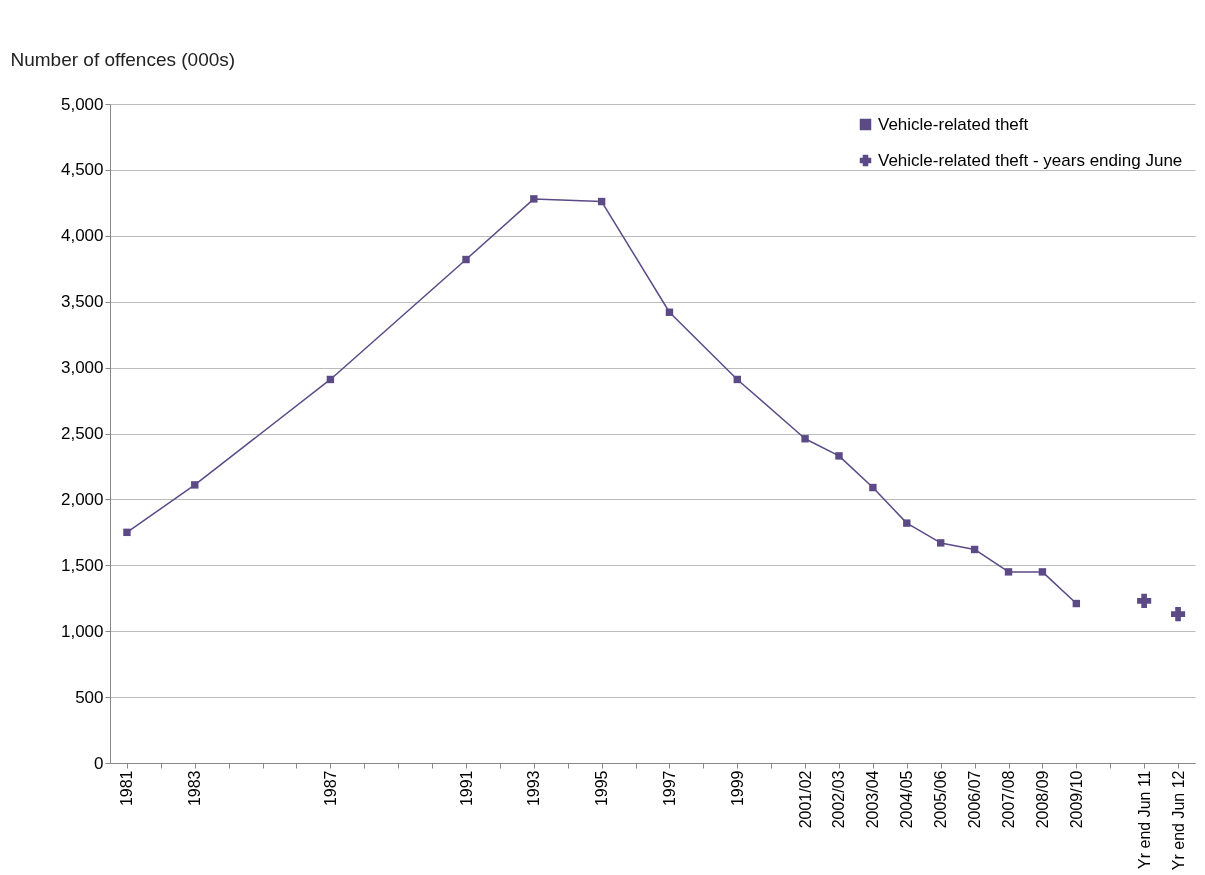 This screenshot has height=875, width=1205. I want to click on legend-label: Vehicle-related theft - years ending June, so click(1030, 160).